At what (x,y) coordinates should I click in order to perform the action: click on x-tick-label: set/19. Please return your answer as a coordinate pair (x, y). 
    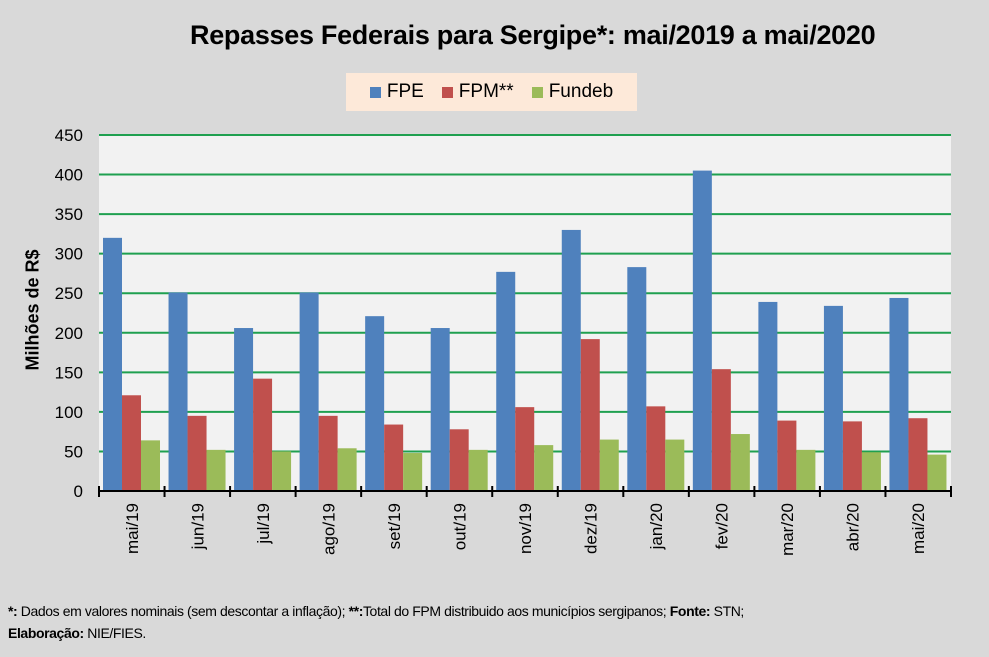
    Looking at the image, I should click on (394, 526).